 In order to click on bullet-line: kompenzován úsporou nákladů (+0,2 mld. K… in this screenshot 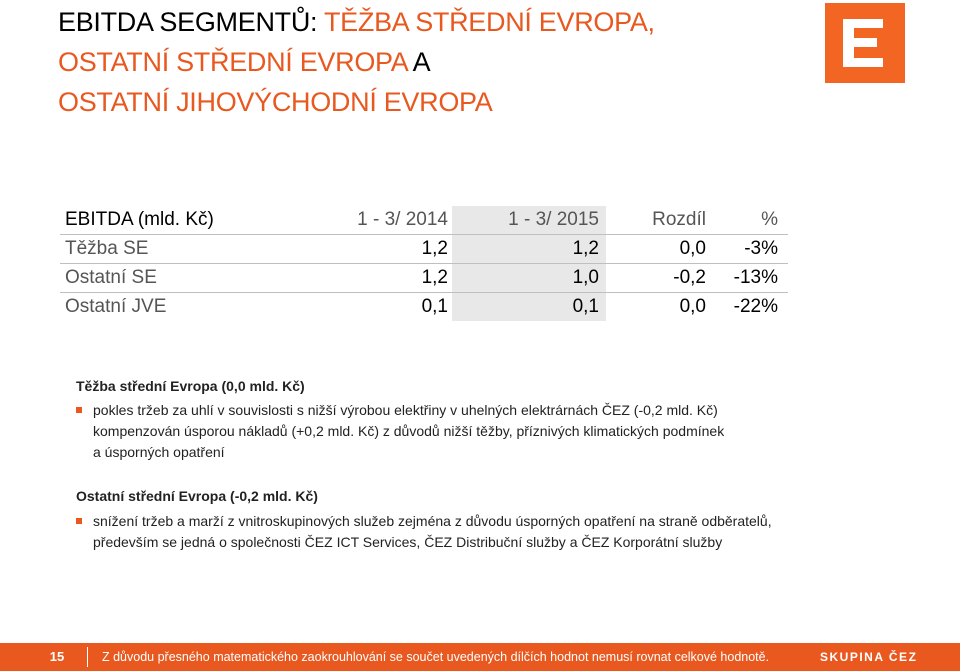, I will do `click(409, 431)`.